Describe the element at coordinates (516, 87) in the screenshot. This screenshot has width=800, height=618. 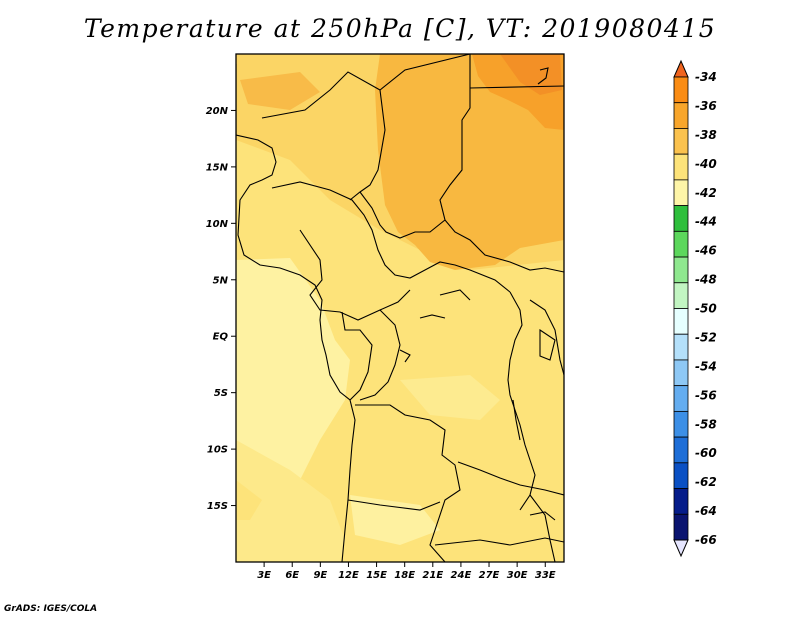
I see `border-libya-egypt` at that location.